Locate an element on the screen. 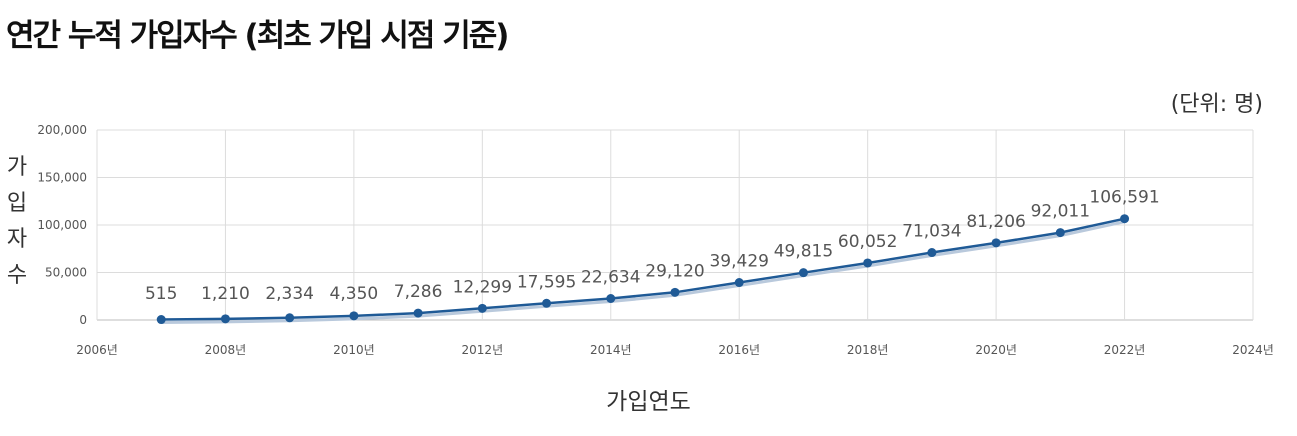 Image resolution: width=1297 pixels, height=436 pixels. y-tick-labels: 0 50,000 100,000 150,000 200,000 is located at coordinates (62, 225).